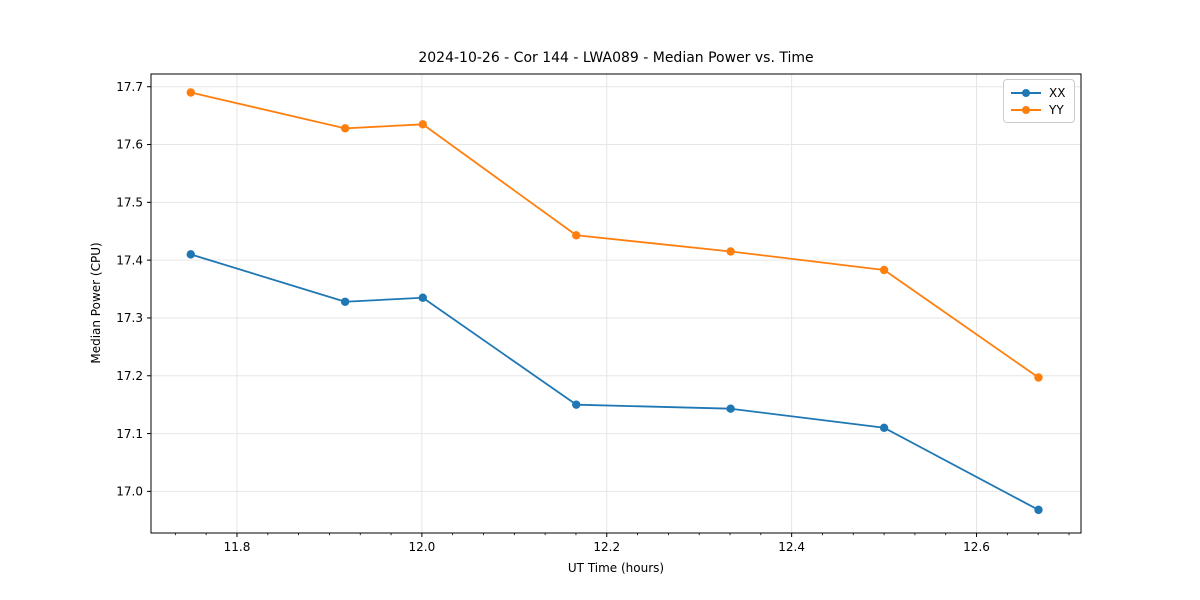 This screenshot has height=600, width=1200. What do you see at coordinates (129, 145) in the screenshot?
I see `y-tick-label: 17.6` at bounding box center [129, 145].